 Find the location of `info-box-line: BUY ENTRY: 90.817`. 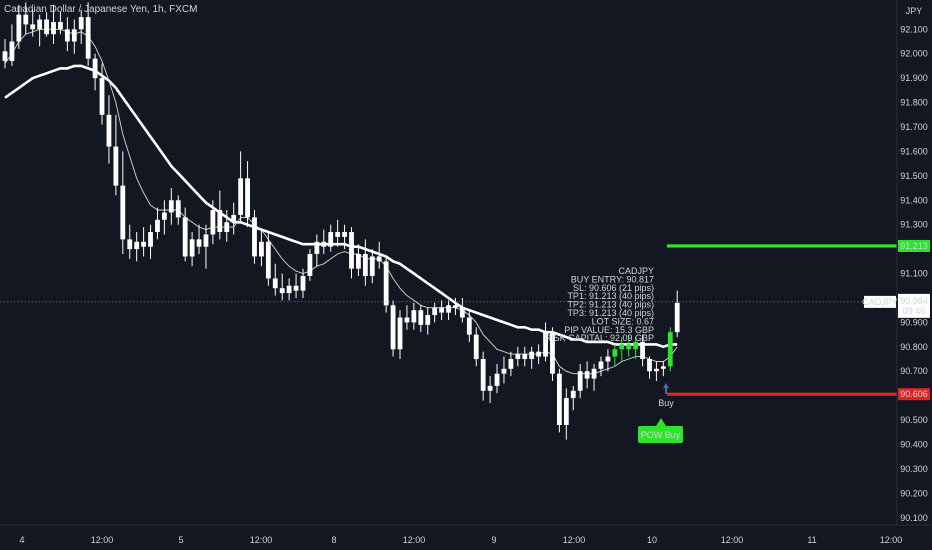

info-box-line: BUY ENTRY: 90.817 is located at coordinates (612, 279).